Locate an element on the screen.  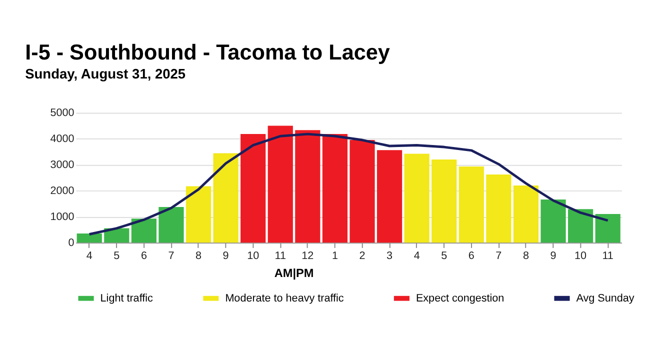
y-tick-label: 4000 is located at coordinates (62, 139).